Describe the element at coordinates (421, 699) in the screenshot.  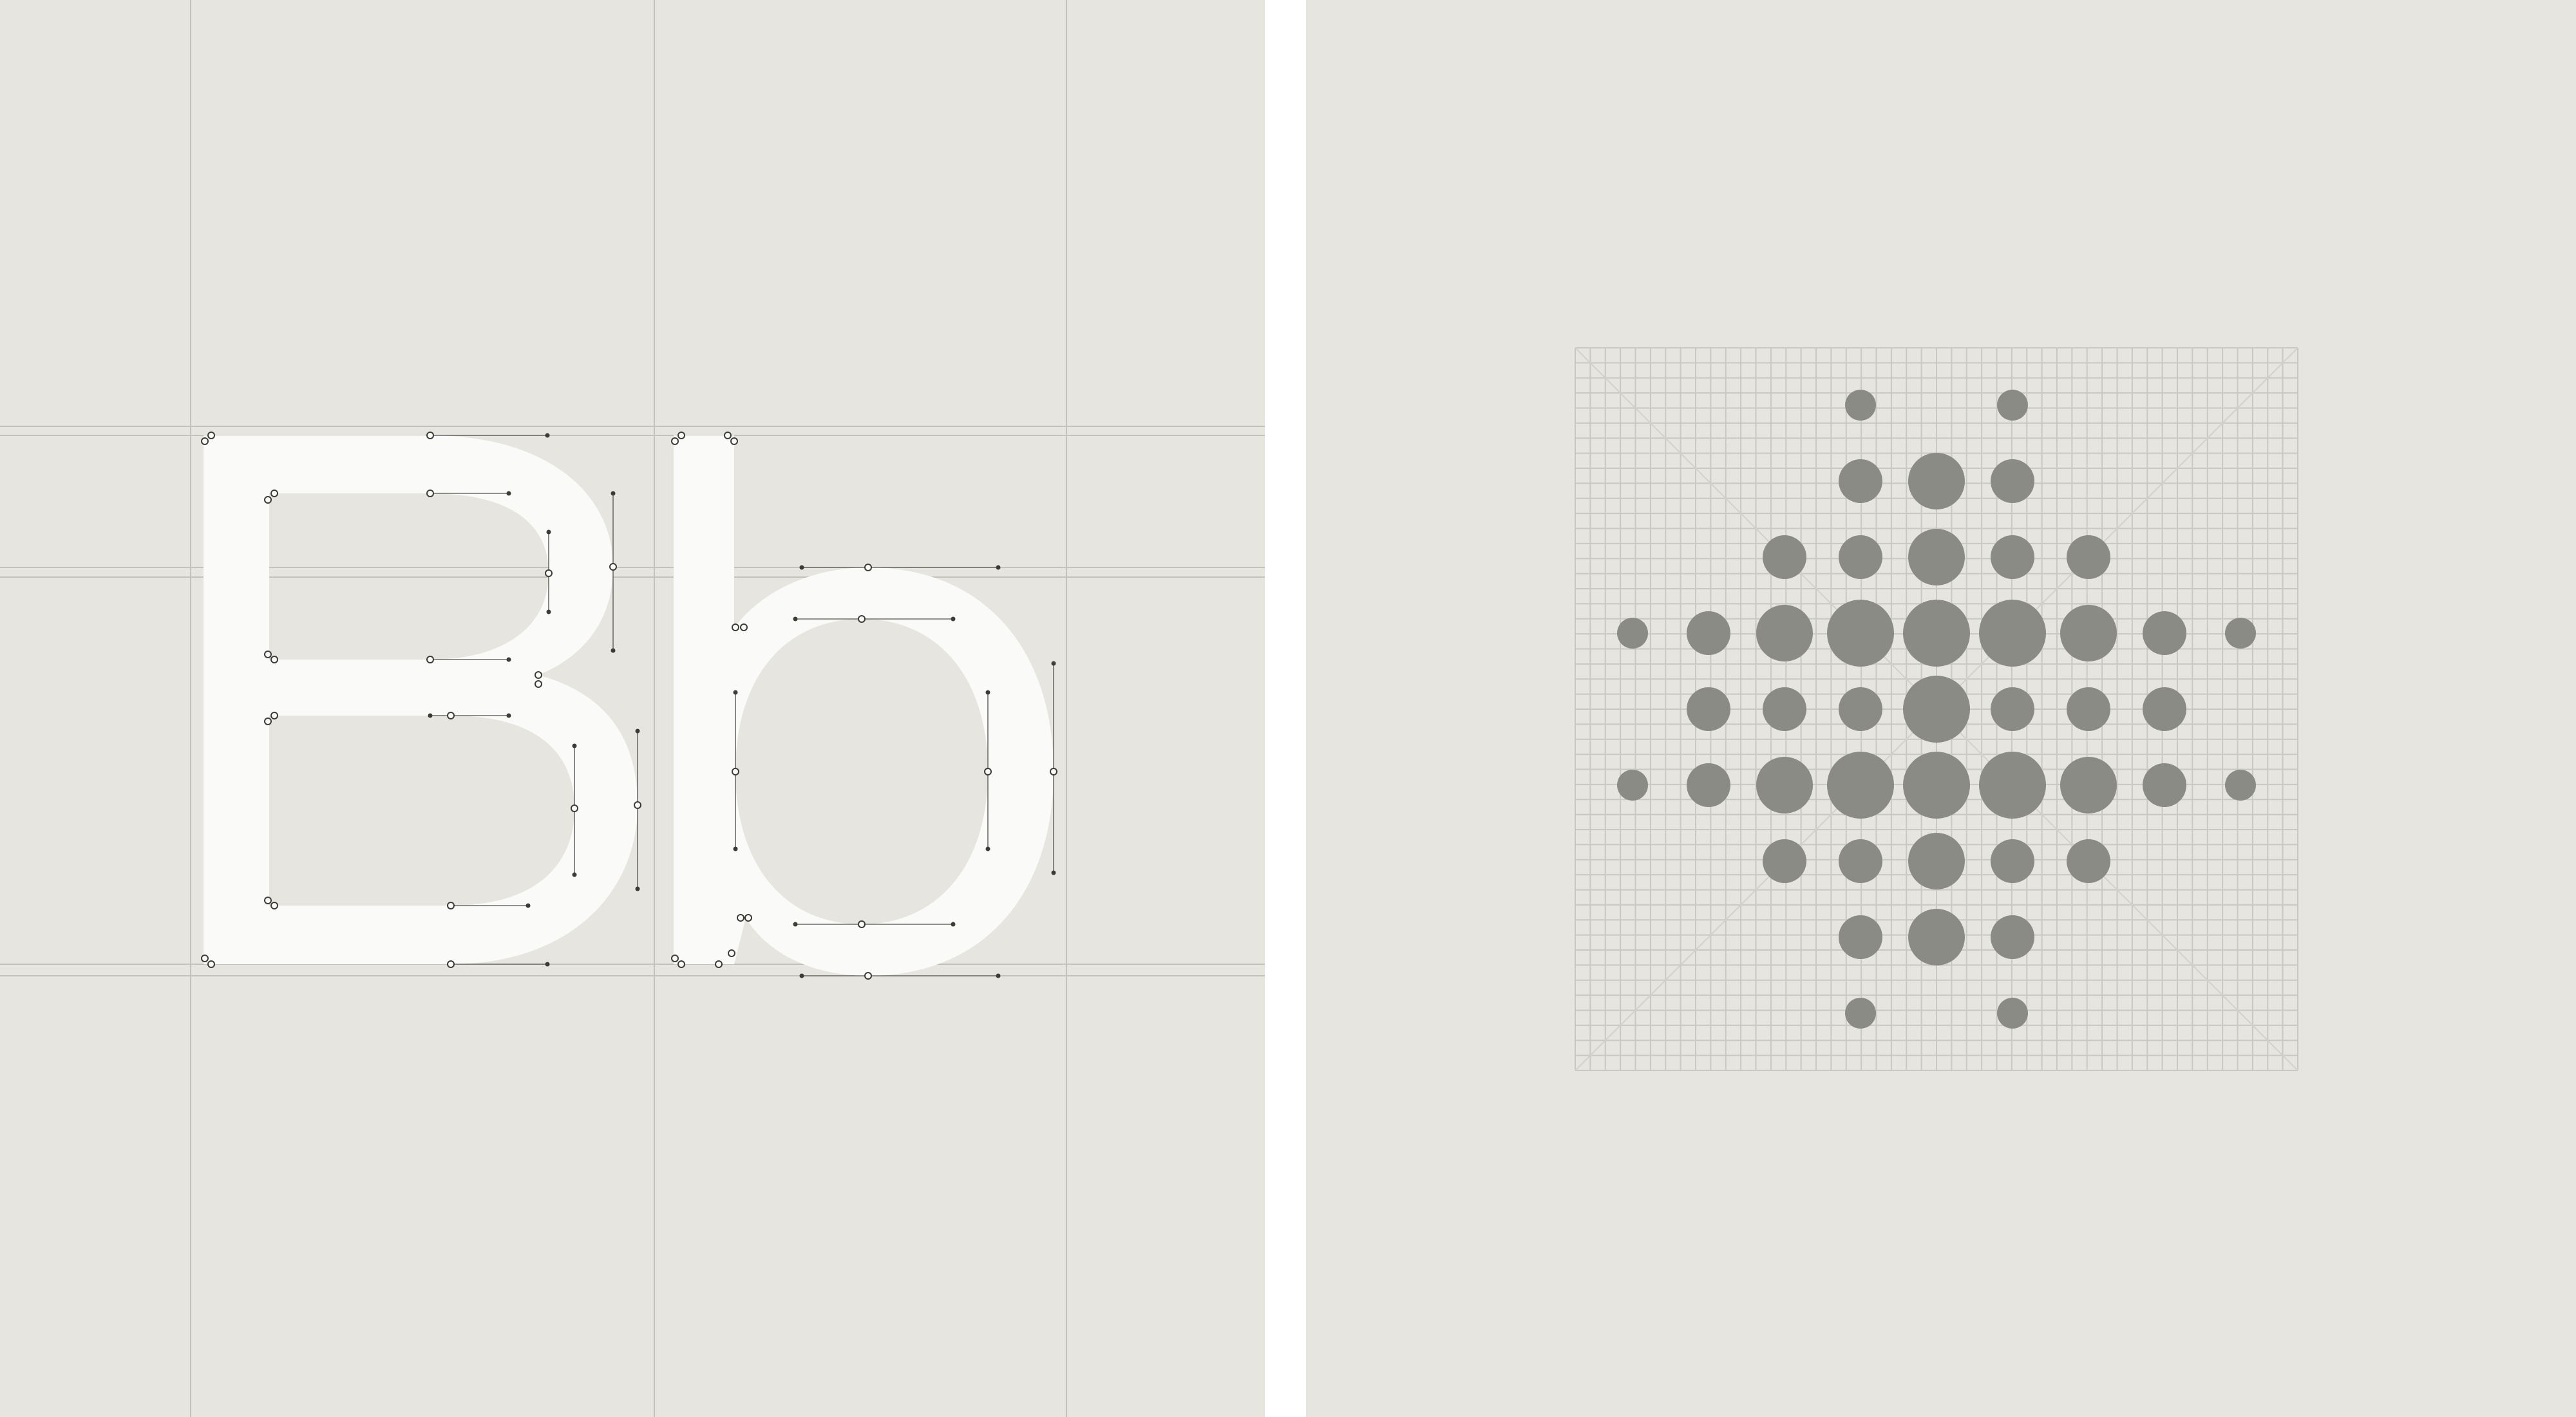
I see `glyph-uppercase-b` at that location.